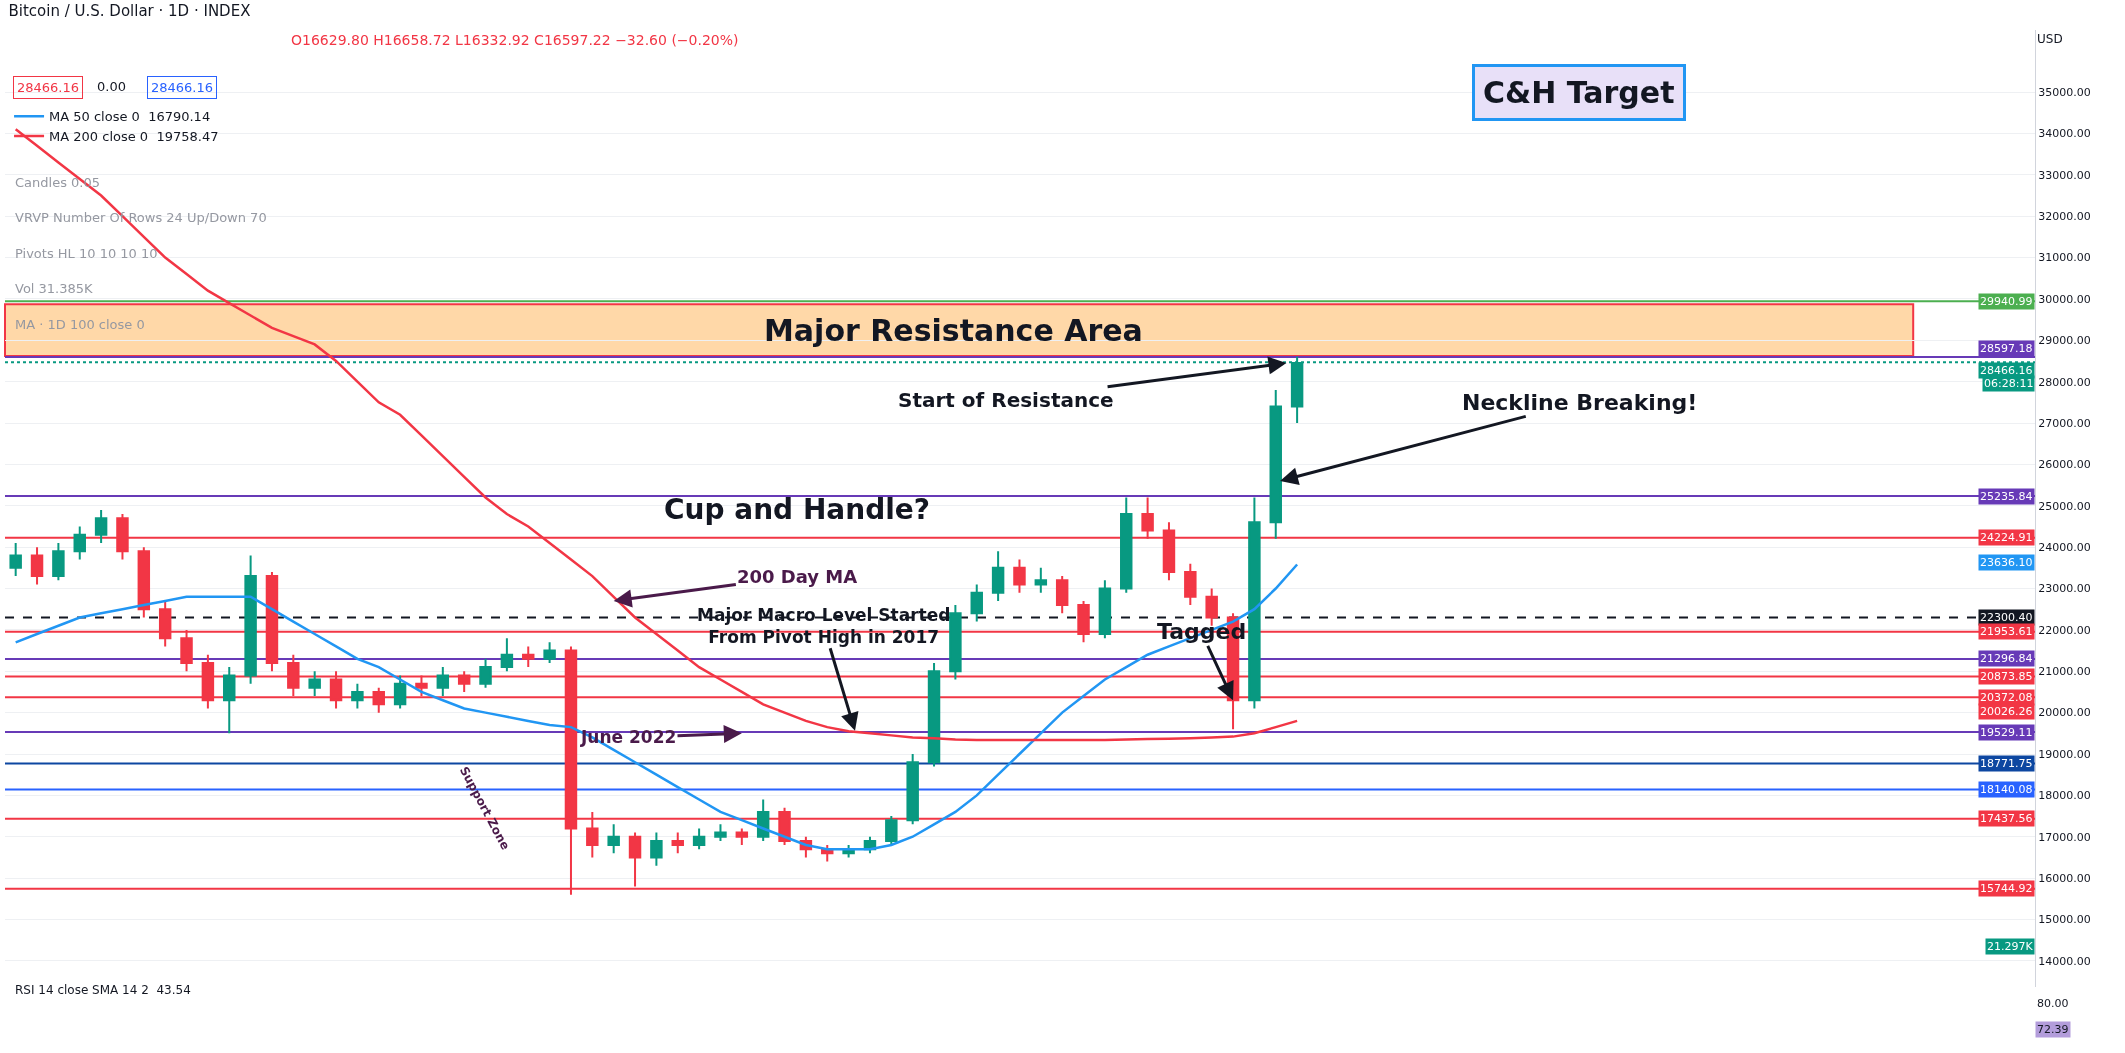 This screenshot has width=2125, height=1053. What do you see at coordinates (2064, 630) in the screenshot?
I see `y-tick-label: 22000.00` at bounding box center [2064, 630].